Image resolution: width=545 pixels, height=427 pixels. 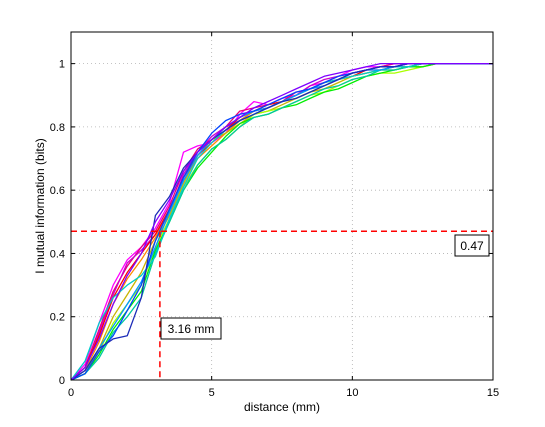 What do you see at coordinates (57, 318) in the screenshot?
I see `y-tick-label: 0.2` at bounding box center [57, 318].